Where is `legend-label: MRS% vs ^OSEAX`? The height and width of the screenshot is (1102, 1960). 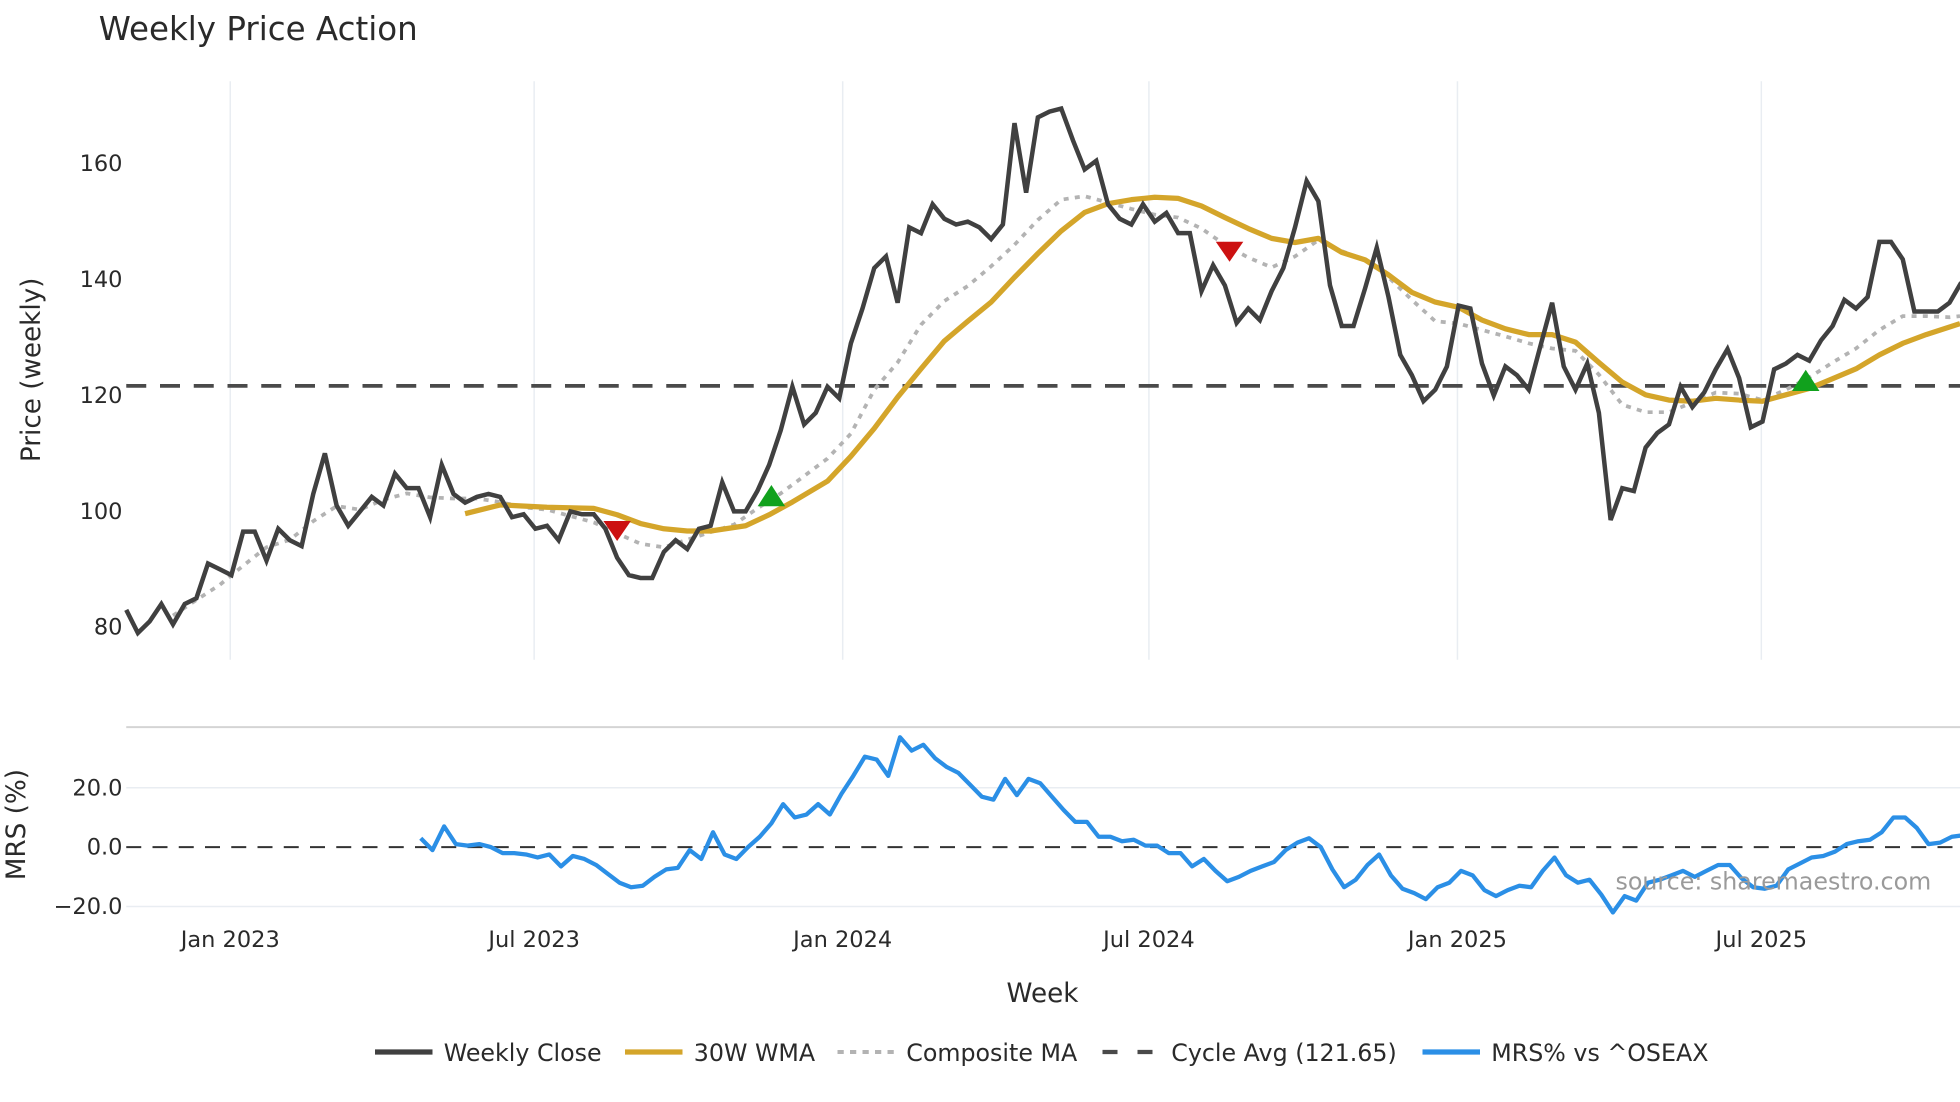
legend-label: MRS% vs ^OSEAX is located at coordinates (1599, 1053).